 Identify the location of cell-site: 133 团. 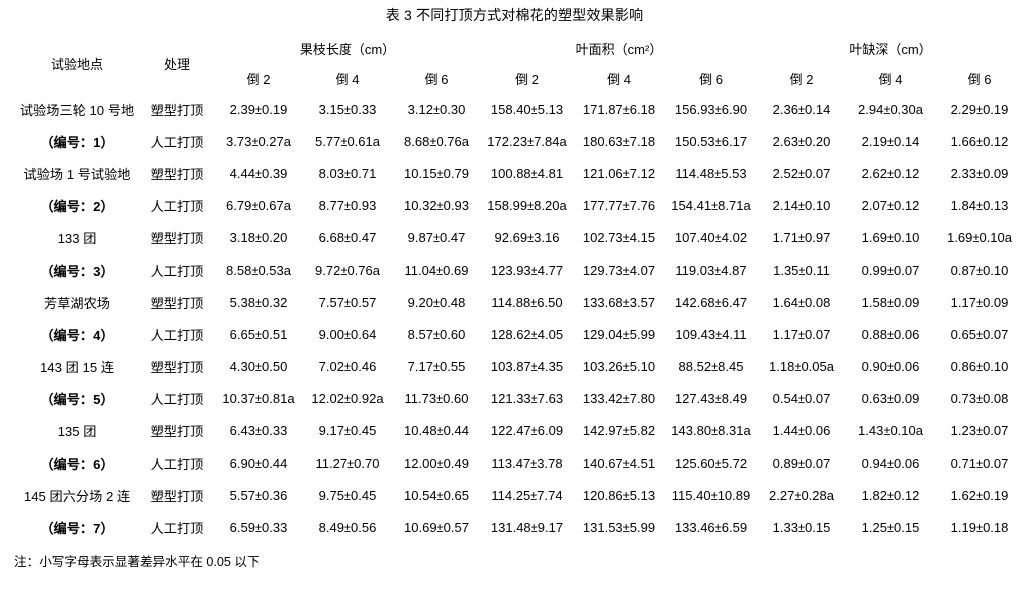
(77, 239).